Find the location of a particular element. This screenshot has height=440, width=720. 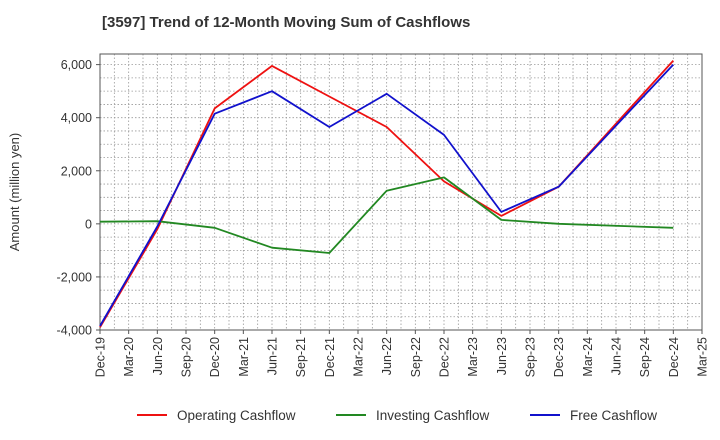

x-tick-label: Mar-24 is located at coordinates (588, 357).